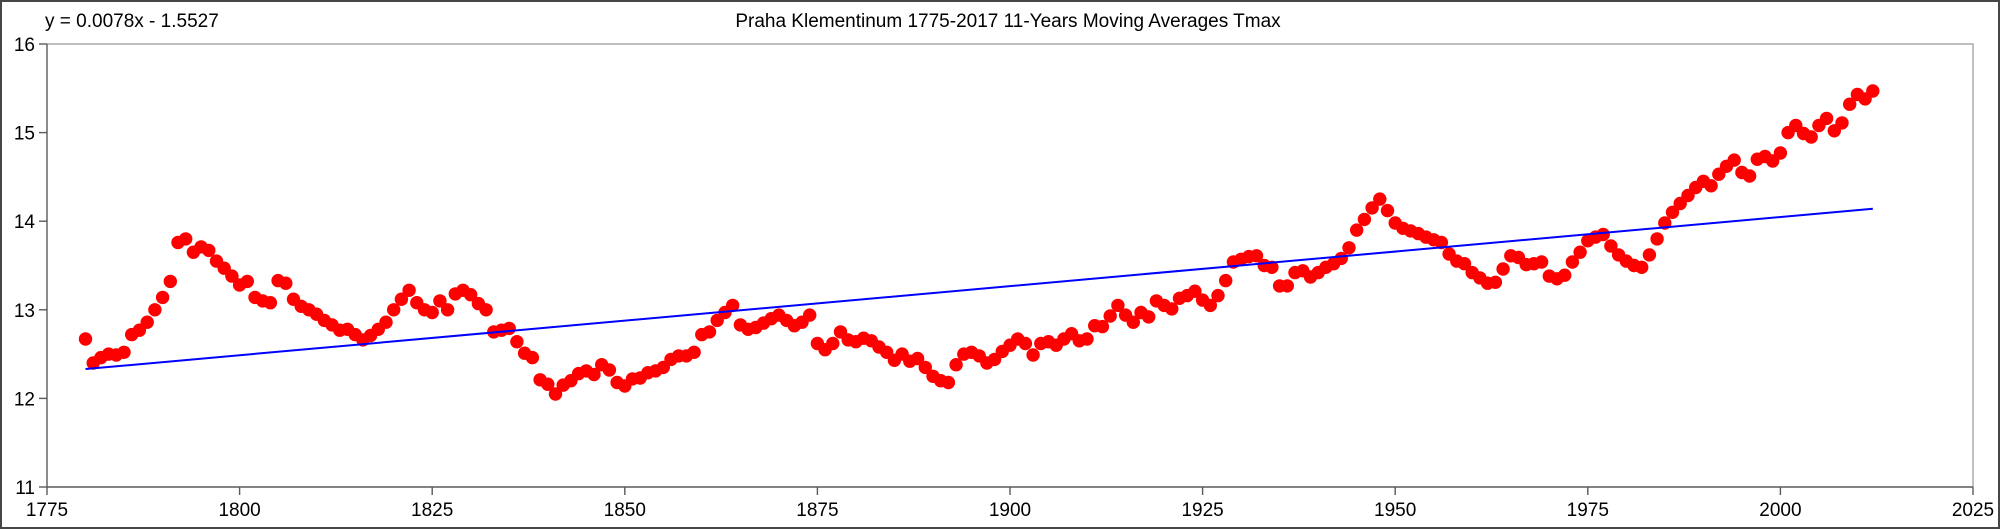 The image size is (2000, 529). Describe the element at coordinates (239, 510) in the screenshot. I see `x-tick-label: 1800` at that location.